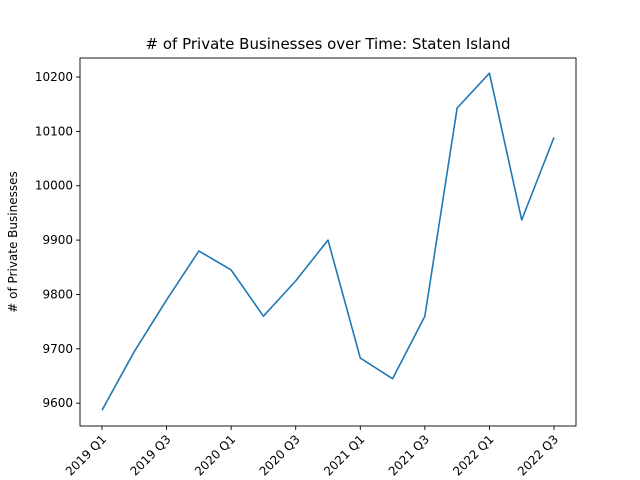  Describe the element at coordinates (409, 455) in the screenshot. I see `x-tick-label: 2021 Q3` at that location.